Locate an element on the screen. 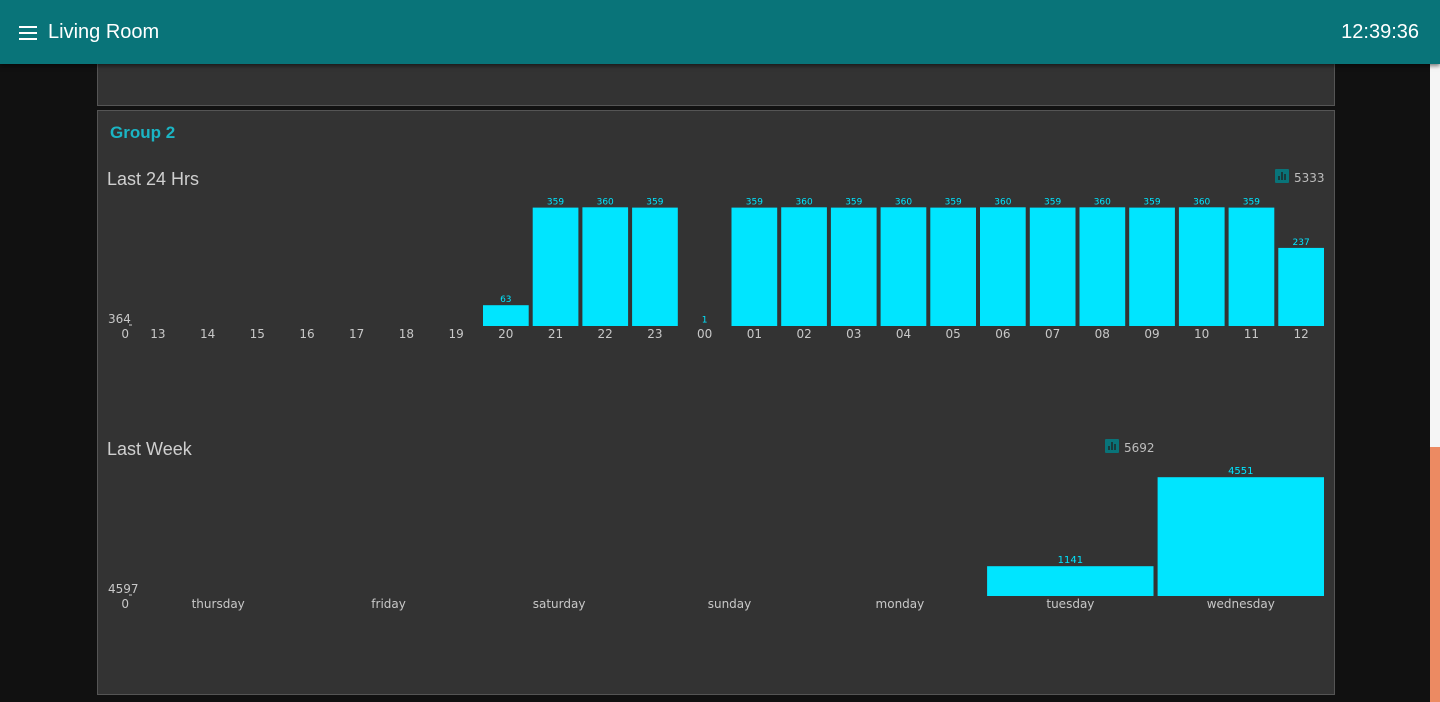 The image size is (1440, 702). chart-total-week: 5692 is located at coordinates (1139, 448).